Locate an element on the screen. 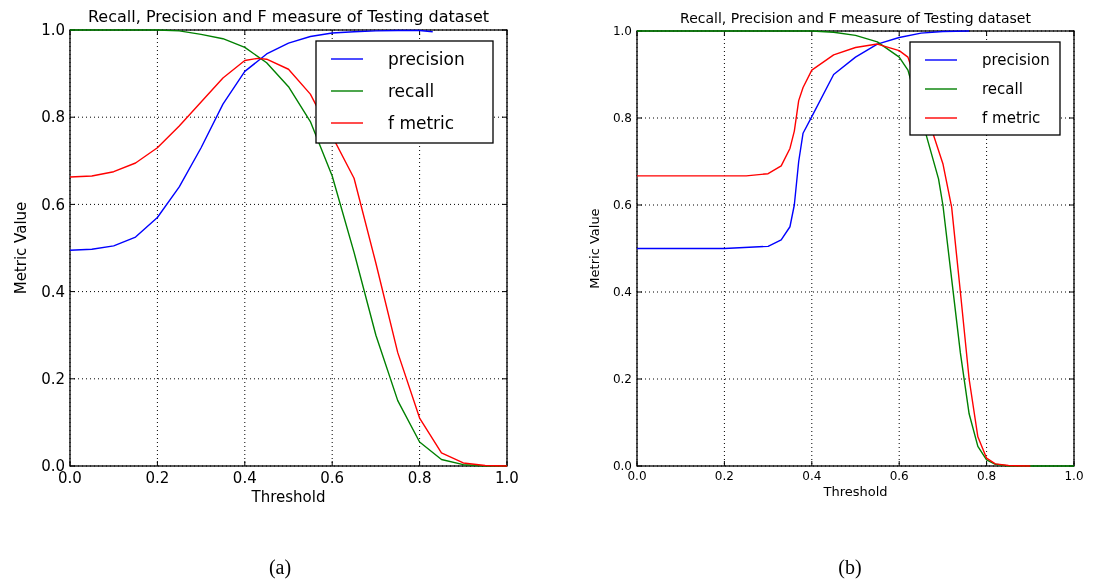 The image size is (1102, 586). text: (b) is located at coordinates (850, 567).